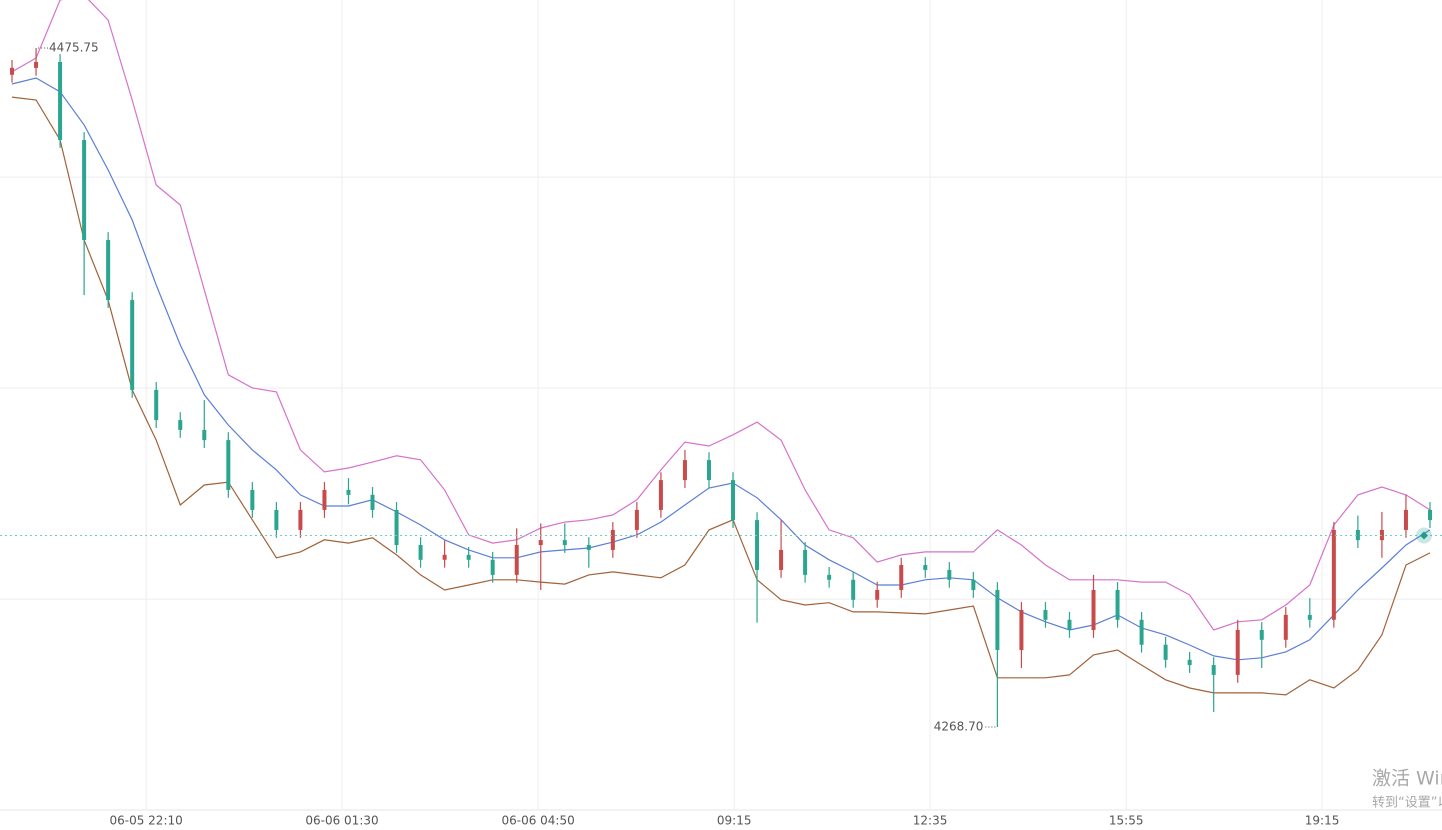  I want to click on x-tick-label: 09:15, so click(734, 821).